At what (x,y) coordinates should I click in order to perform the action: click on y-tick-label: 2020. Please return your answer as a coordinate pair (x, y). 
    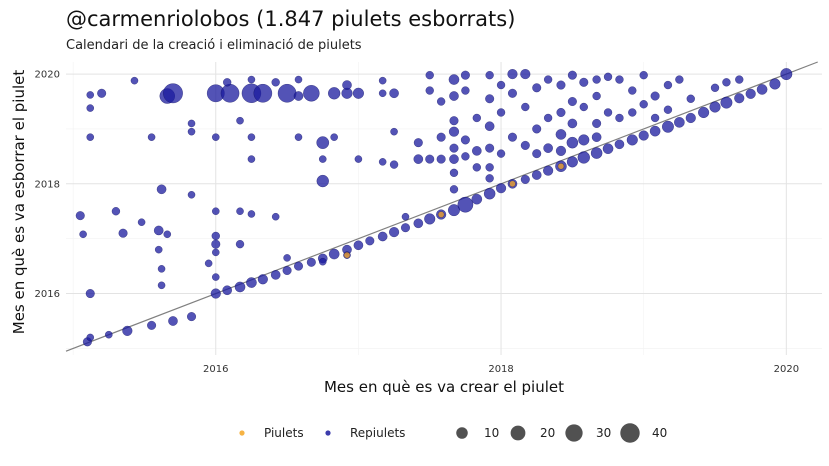
    Looking at the image, I should click on (47, 75).